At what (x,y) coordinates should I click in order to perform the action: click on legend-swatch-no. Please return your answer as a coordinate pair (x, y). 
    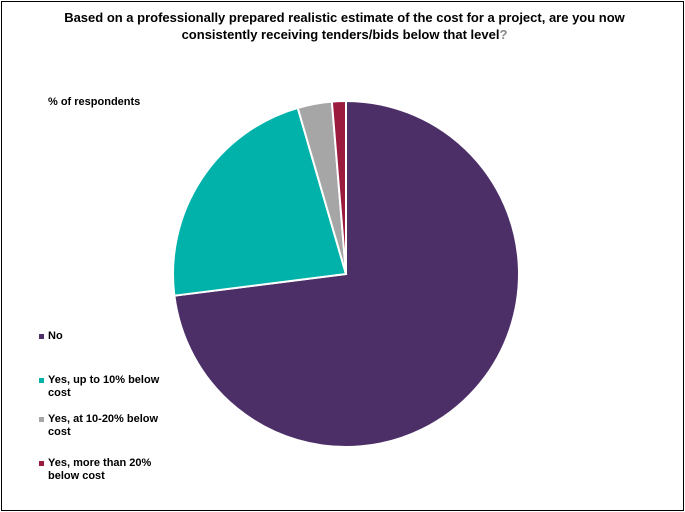
    Looking at the image, I should click on (41, 336).